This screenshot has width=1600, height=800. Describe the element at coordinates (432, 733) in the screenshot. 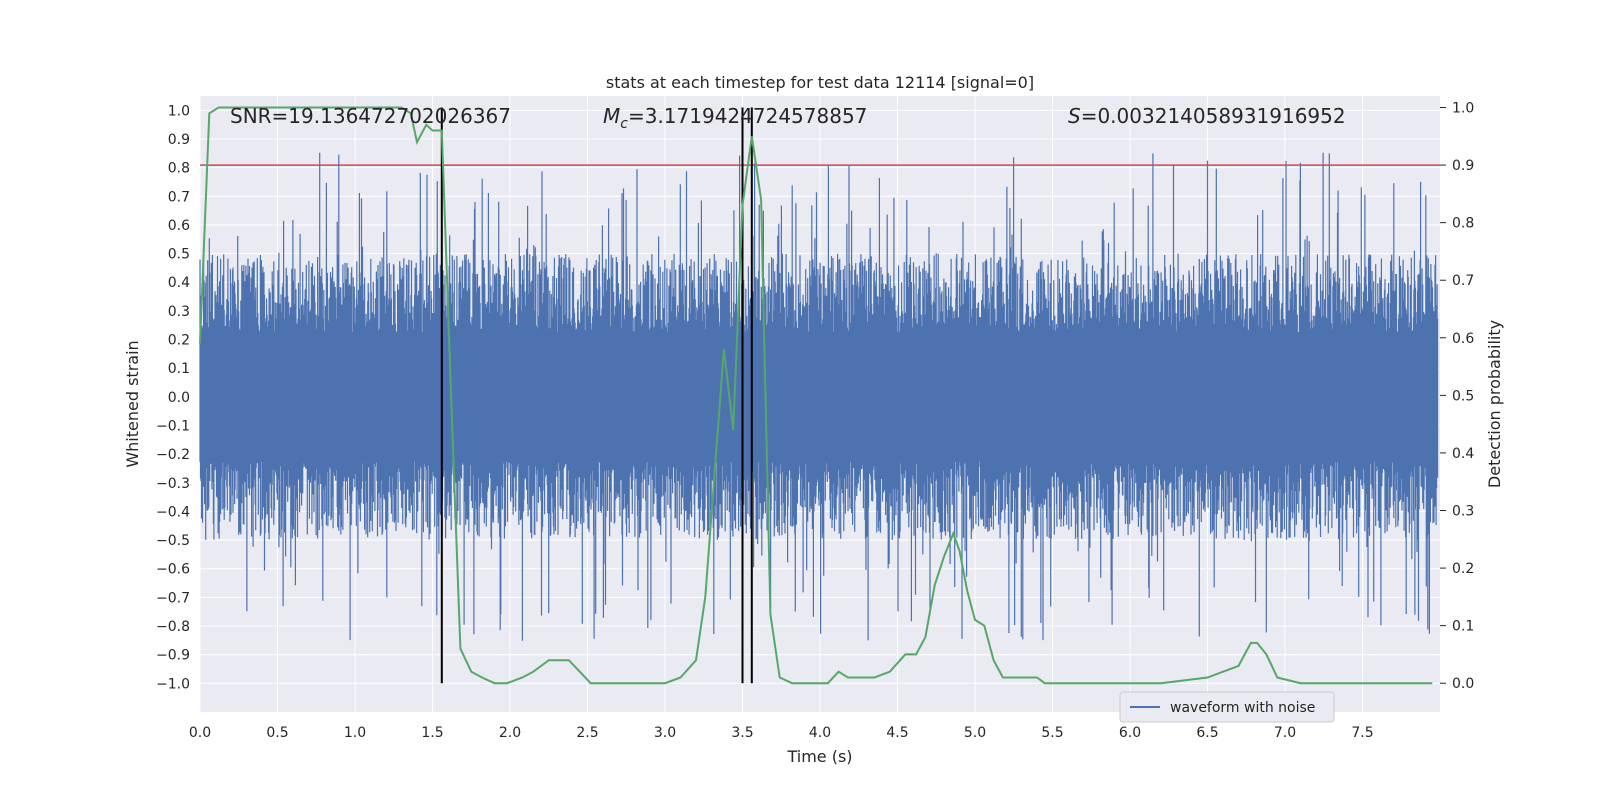

I see `x-tick-label: 1.5` at that location.